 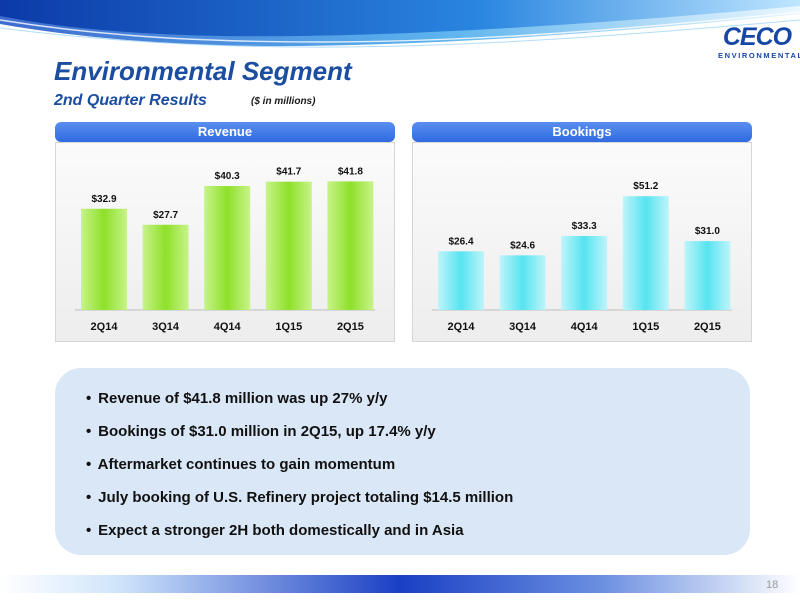 I want to click on bullet-text: Aftermarket continues to gain momentum, so click(x=246, y=464).